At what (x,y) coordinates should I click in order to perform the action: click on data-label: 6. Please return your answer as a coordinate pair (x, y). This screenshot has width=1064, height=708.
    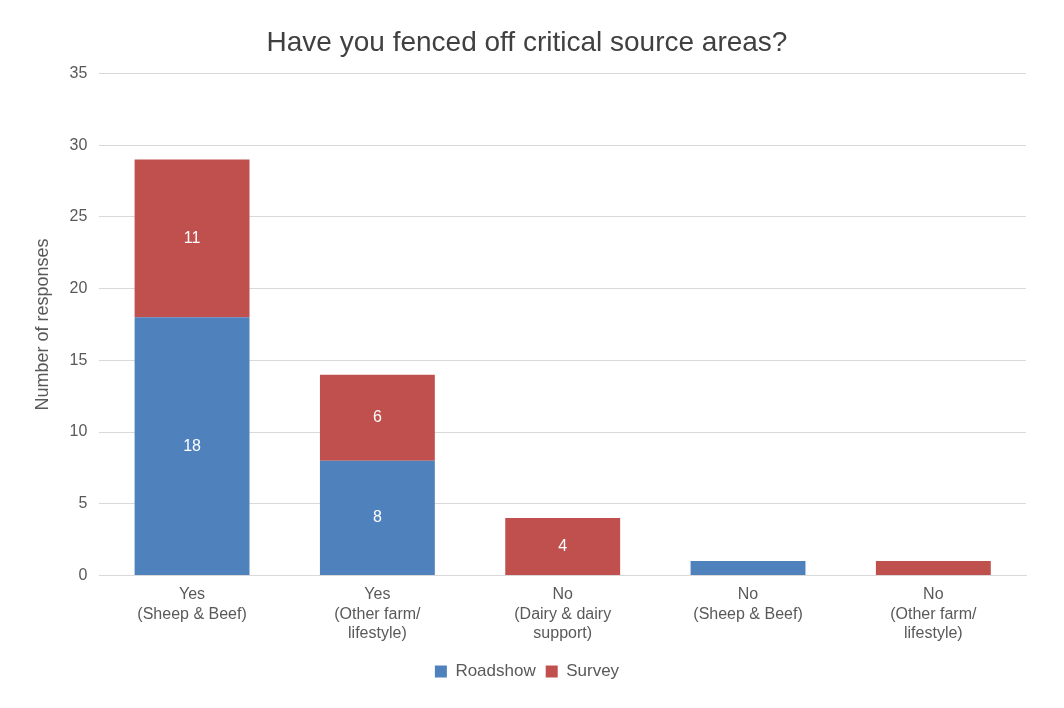
    Looking at the image, I should click on (377, 417).